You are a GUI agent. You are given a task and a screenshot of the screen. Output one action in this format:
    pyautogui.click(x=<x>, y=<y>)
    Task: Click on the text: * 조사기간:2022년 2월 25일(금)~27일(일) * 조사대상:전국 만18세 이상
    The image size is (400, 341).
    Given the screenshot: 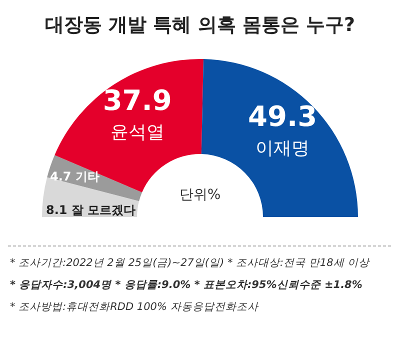 What is the action you would take?
    pyautogui.click(x=190, y=263)
    